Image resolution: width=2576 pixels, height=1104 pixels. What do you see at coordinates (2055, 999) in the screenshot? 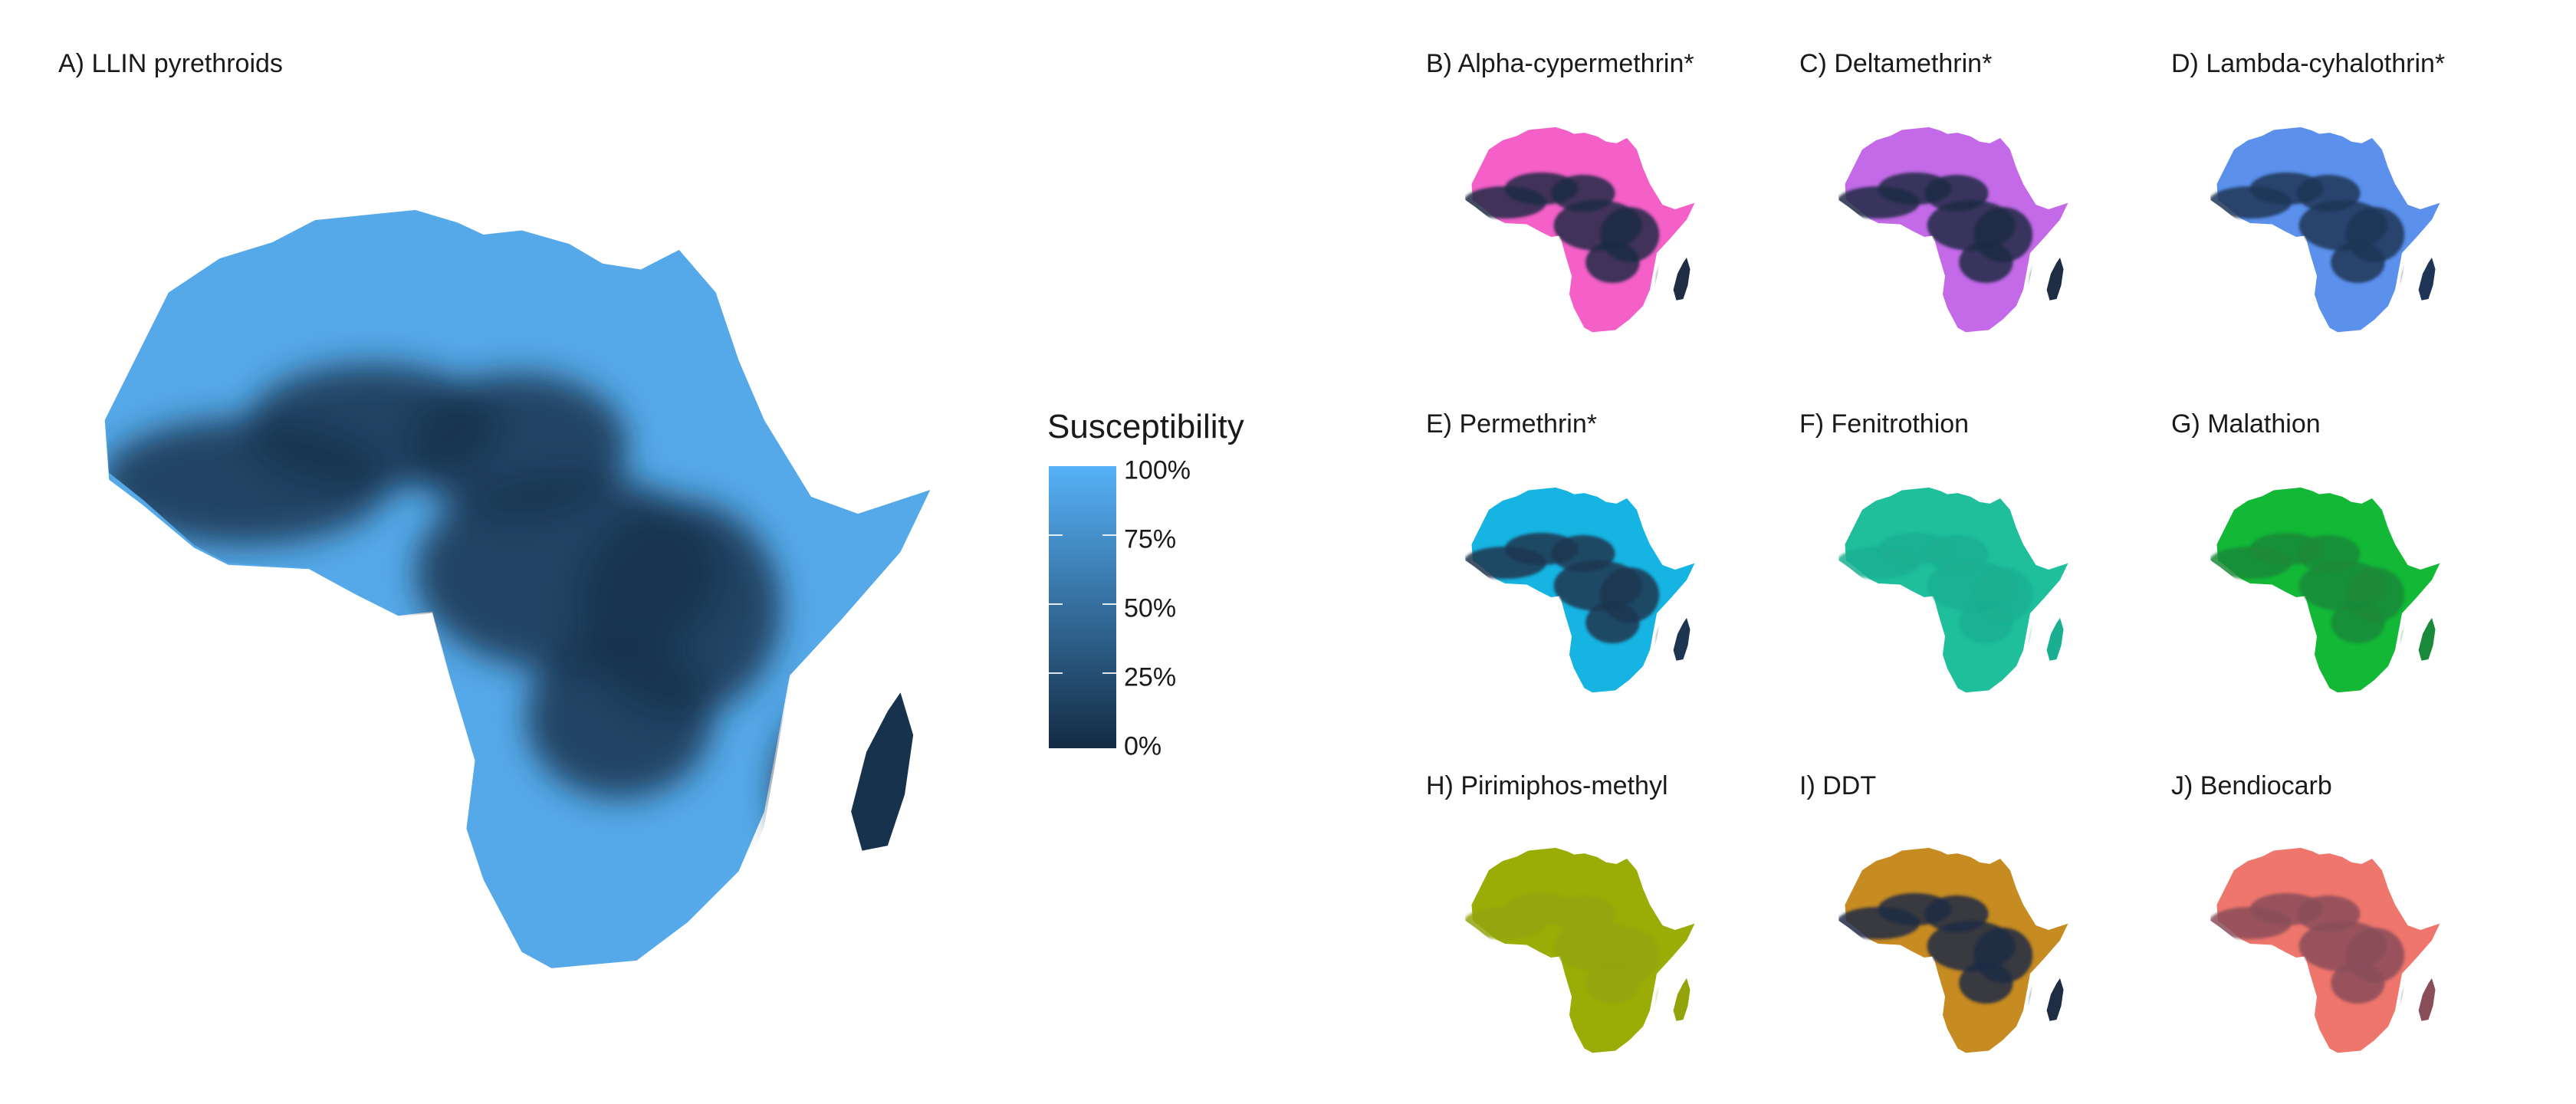
I see `madagascar-i` at bounding box center [2055, 999].